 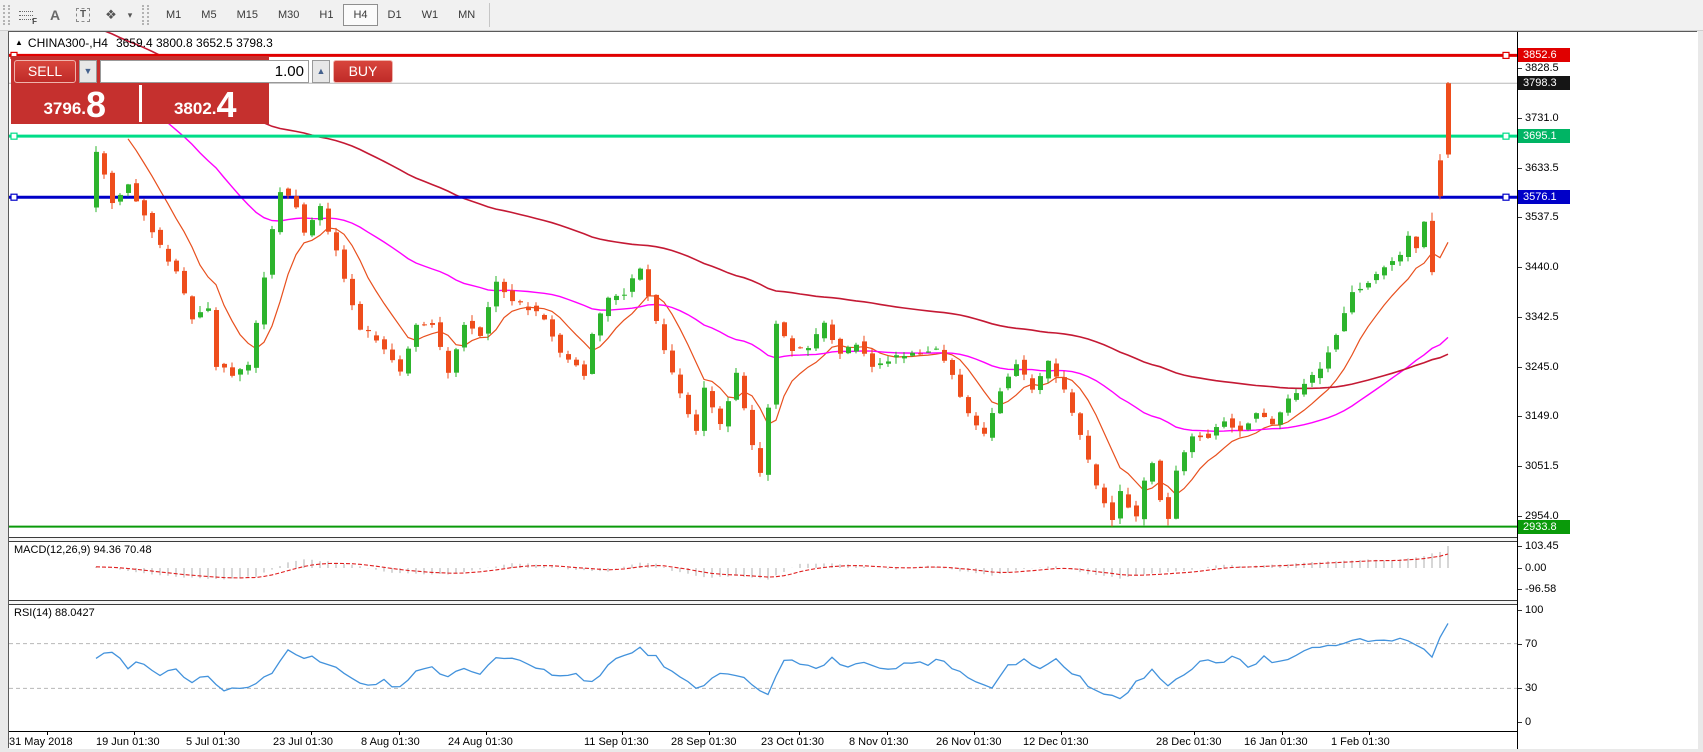 I want to click on timeframe-toolbar-grip, so click(x=145, y=15).